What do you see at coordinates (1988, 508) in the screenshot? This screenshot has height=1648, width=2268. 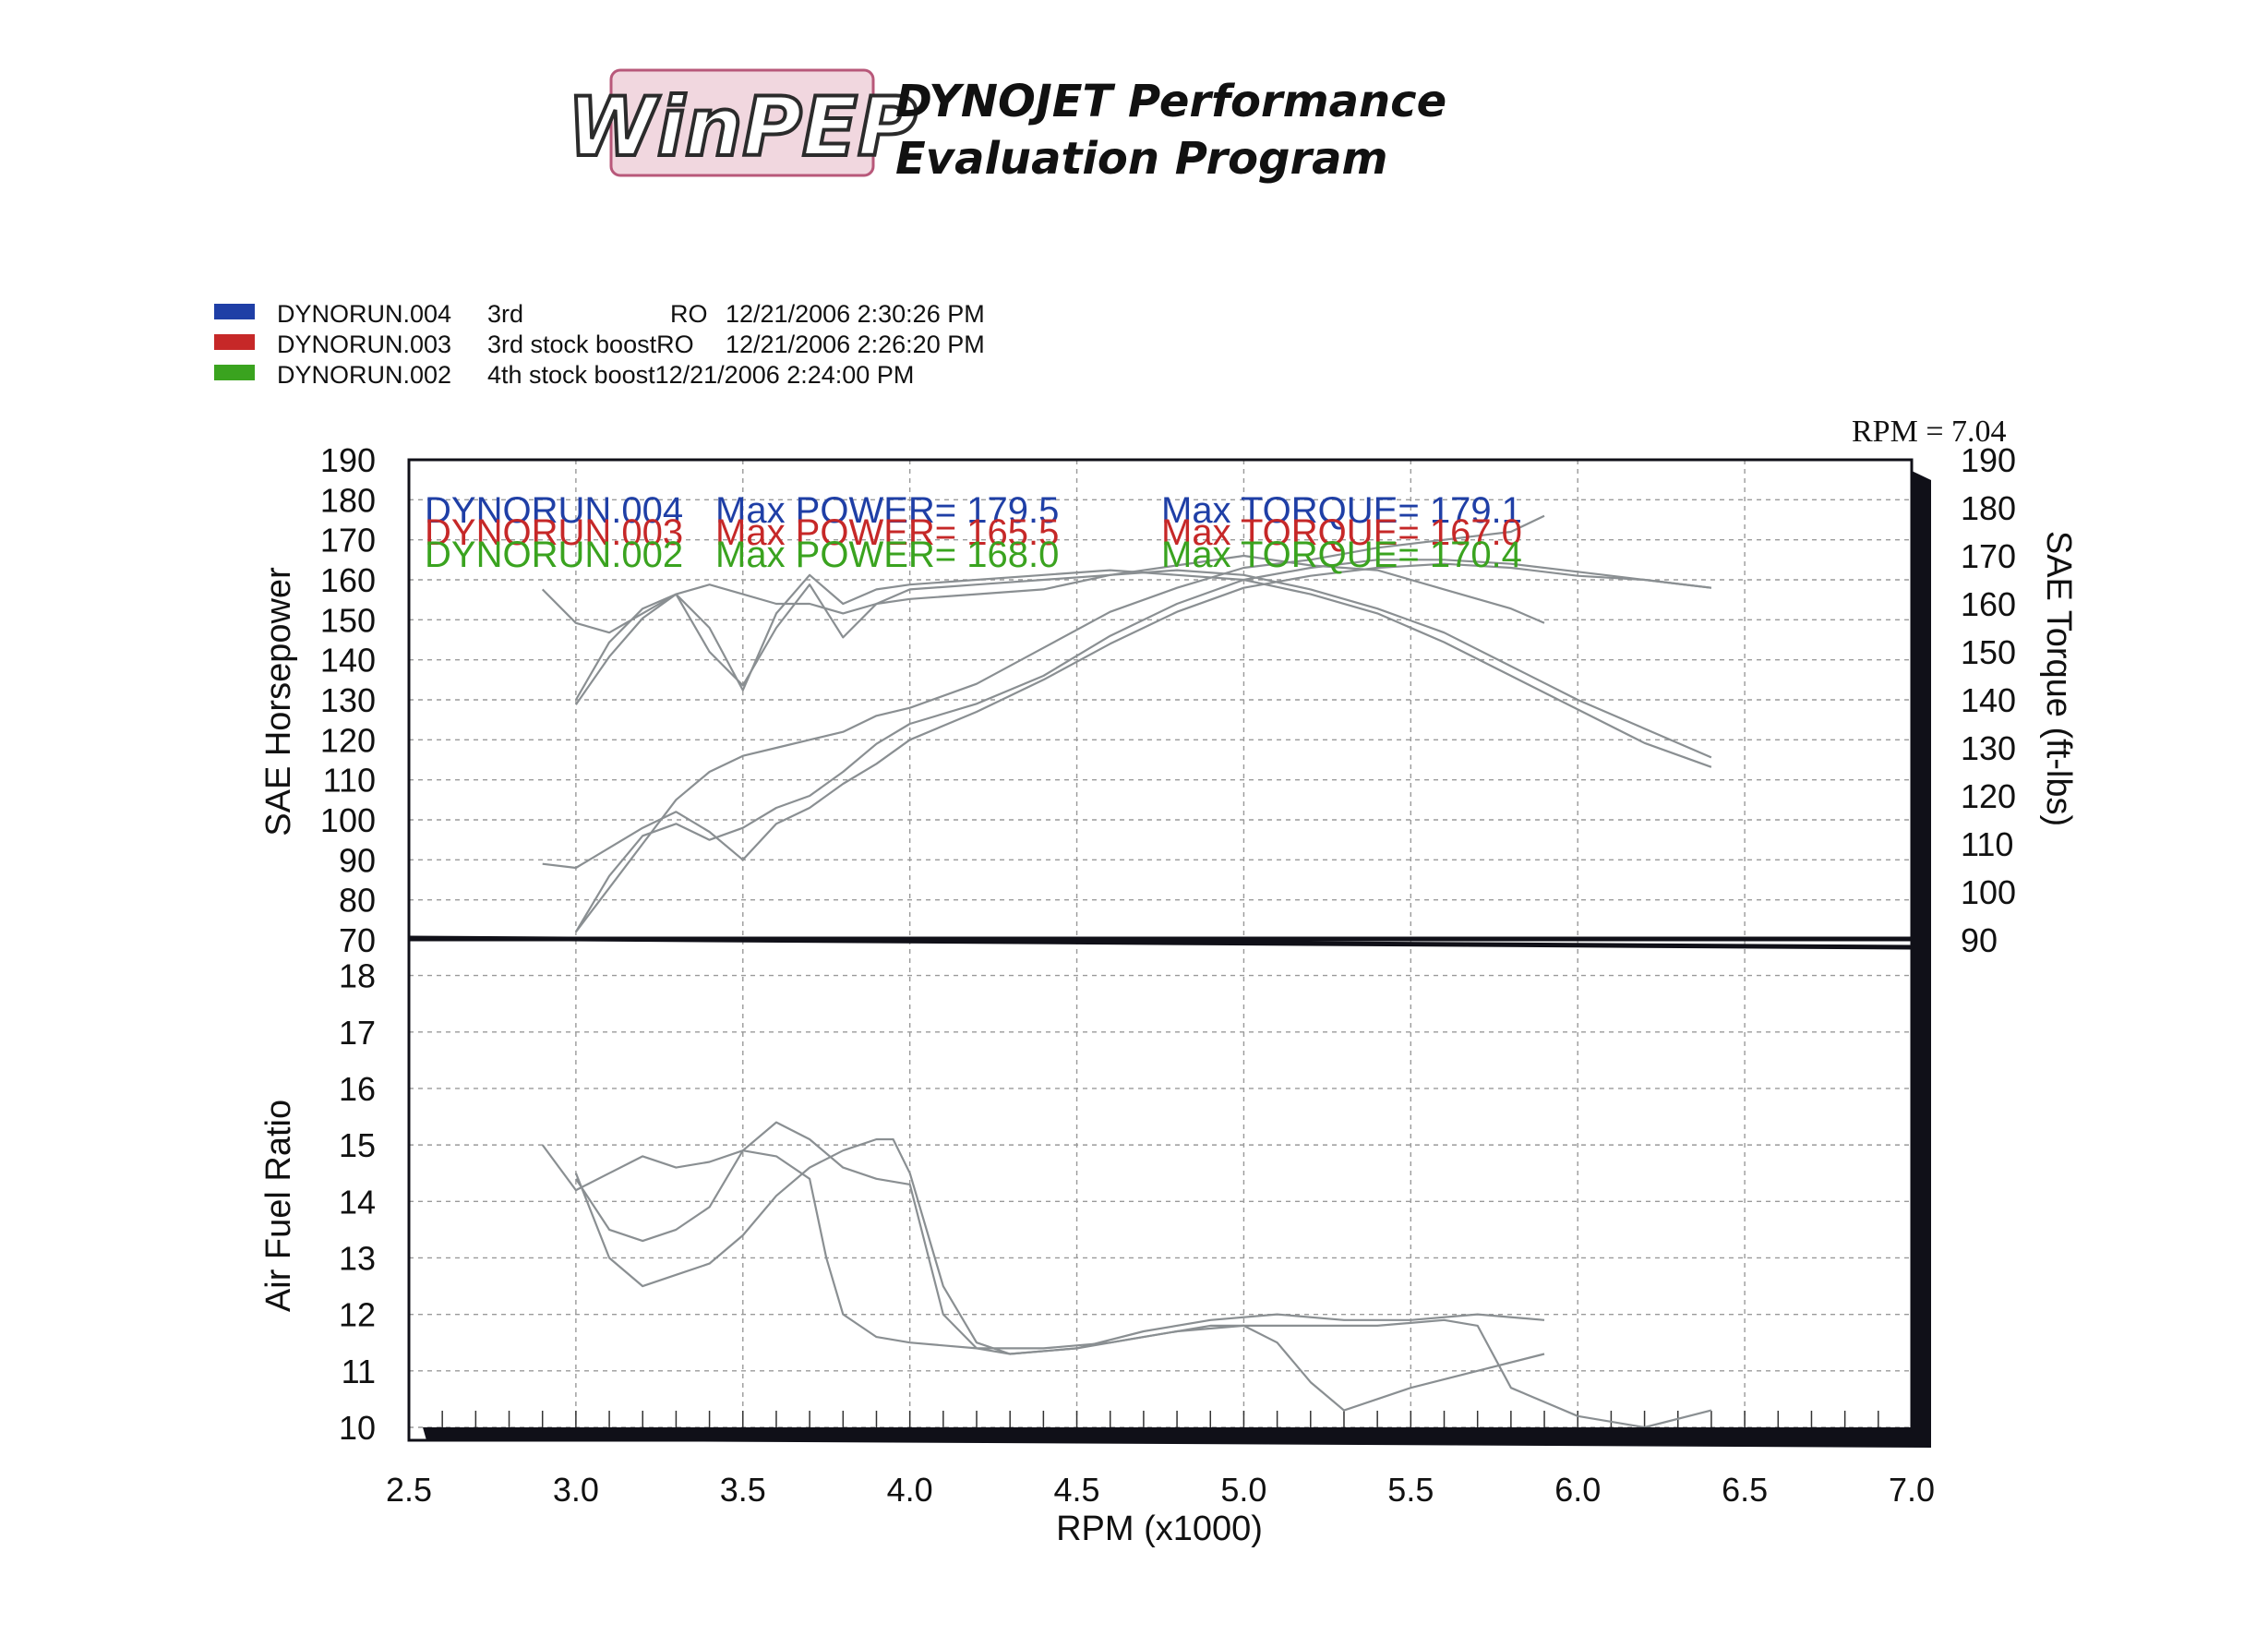 I see `torque-tick-label: 180` at bounding box center [1988, 508].